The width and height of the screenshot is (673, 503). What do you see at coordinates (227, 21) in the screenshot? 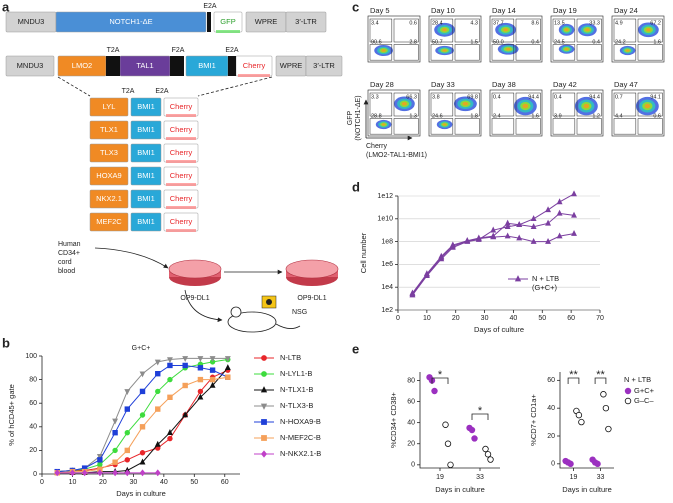
I see `construct-label: GFP` at bounding box center [227, 21].